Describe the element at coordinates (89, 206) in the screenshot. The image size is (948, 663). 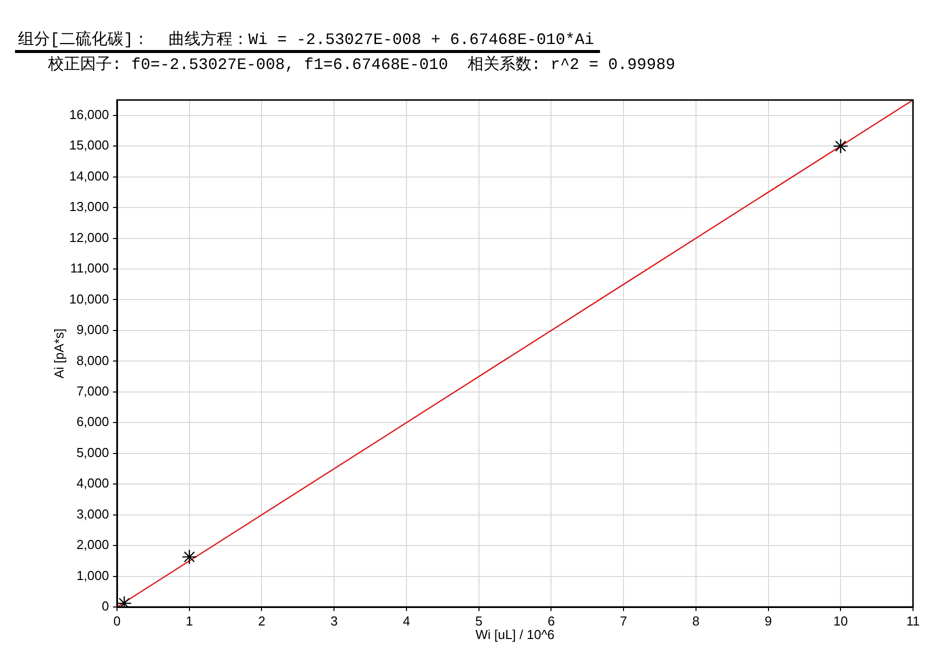
I see `y-tick-label: 13,000` at that location.